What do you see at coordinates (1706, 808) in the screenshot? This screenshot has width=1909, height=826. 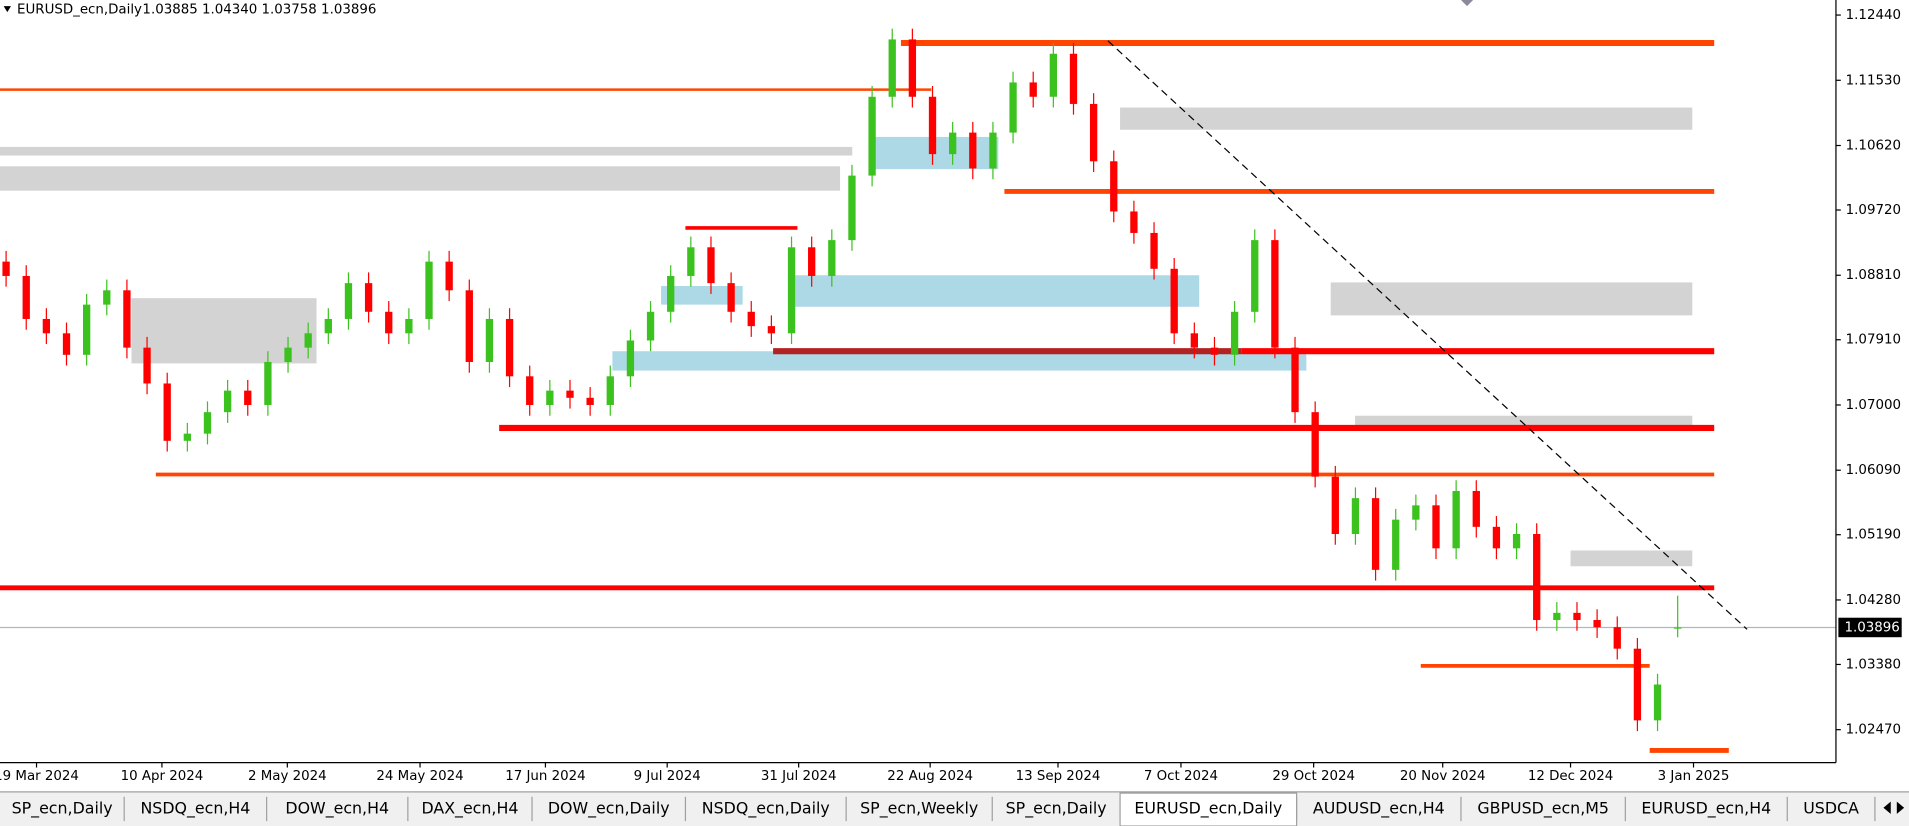 I see `tab: EURUSD_ecn,H4` at bounding box center [1706, 808].